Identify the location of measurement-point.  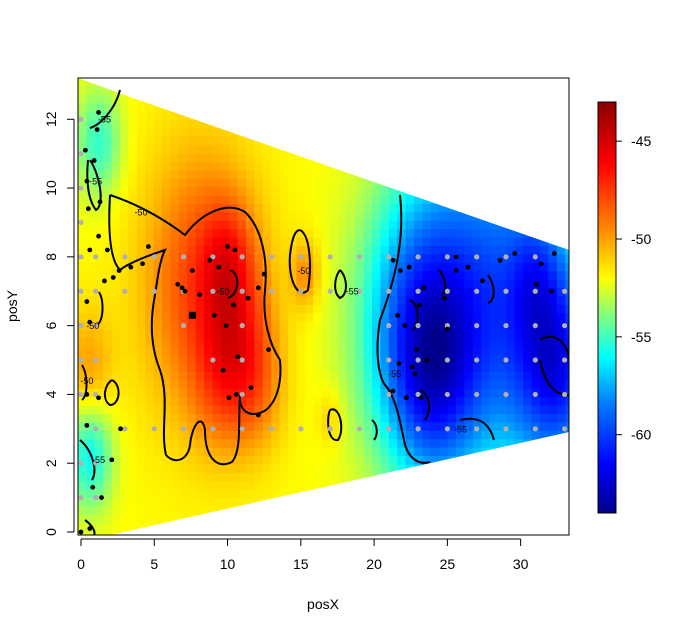
(468, 267).